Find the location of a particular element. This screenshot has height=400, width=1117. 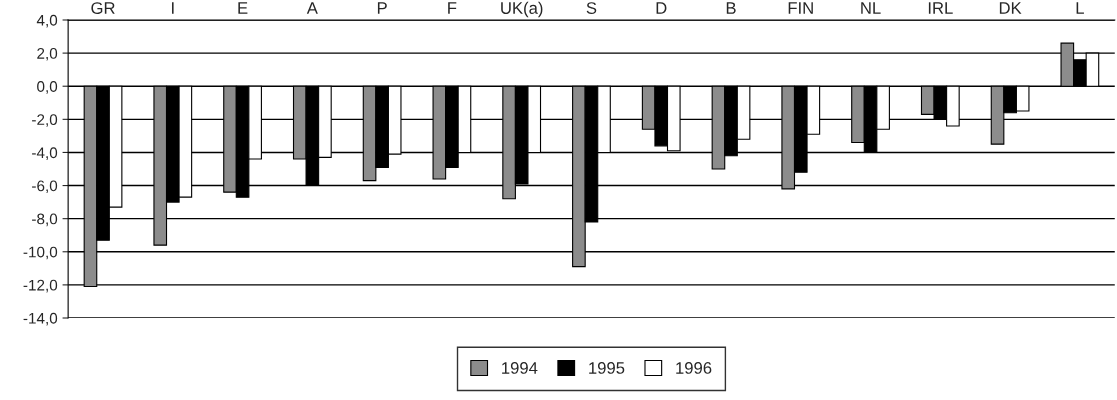

y-tick-label: 2,0 is located at coordinates (47, 54).